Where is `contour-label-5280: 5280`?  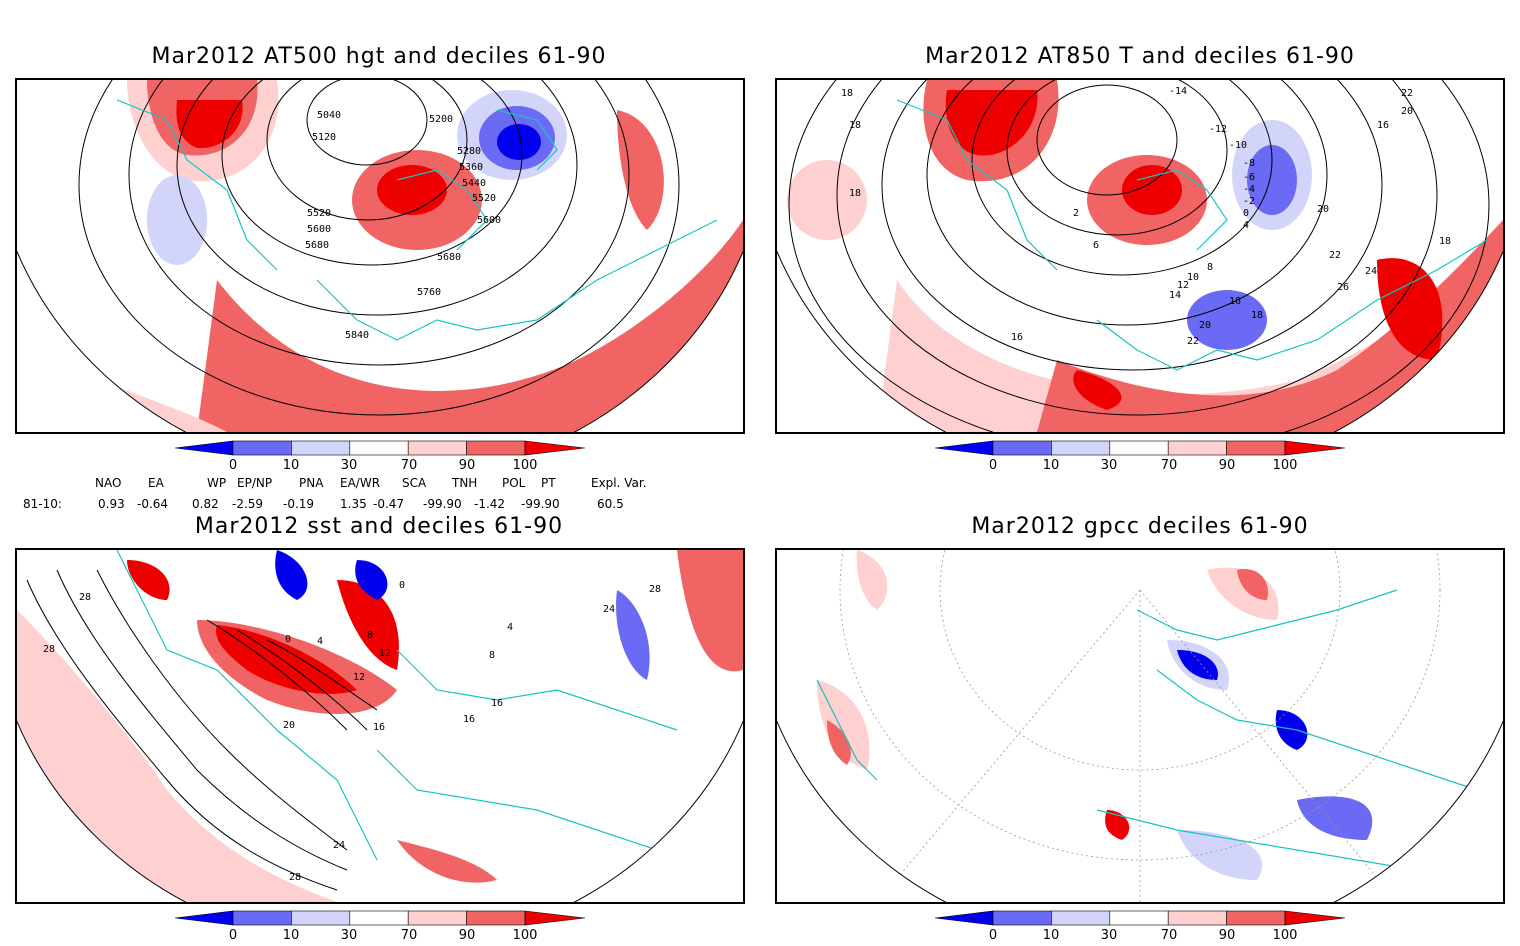
contour-label-5280: 5280 is located at coordinates (469, 151).